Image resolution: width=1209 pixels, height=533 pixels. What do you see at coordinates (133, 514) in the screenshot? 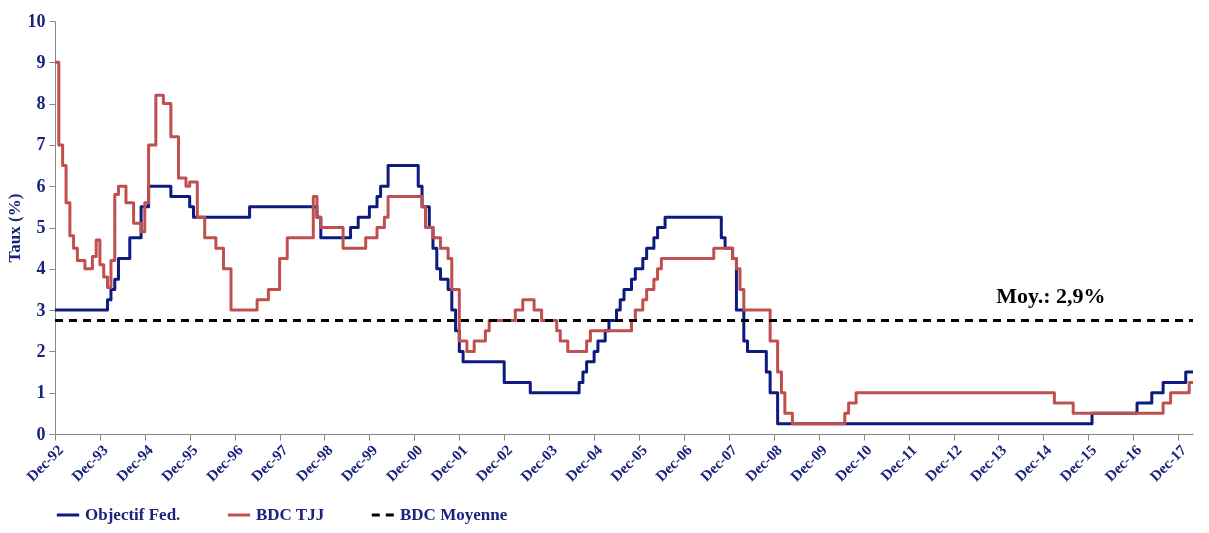
I see `legend-label: Objectif Fed.` at bounding box center [133, 514].